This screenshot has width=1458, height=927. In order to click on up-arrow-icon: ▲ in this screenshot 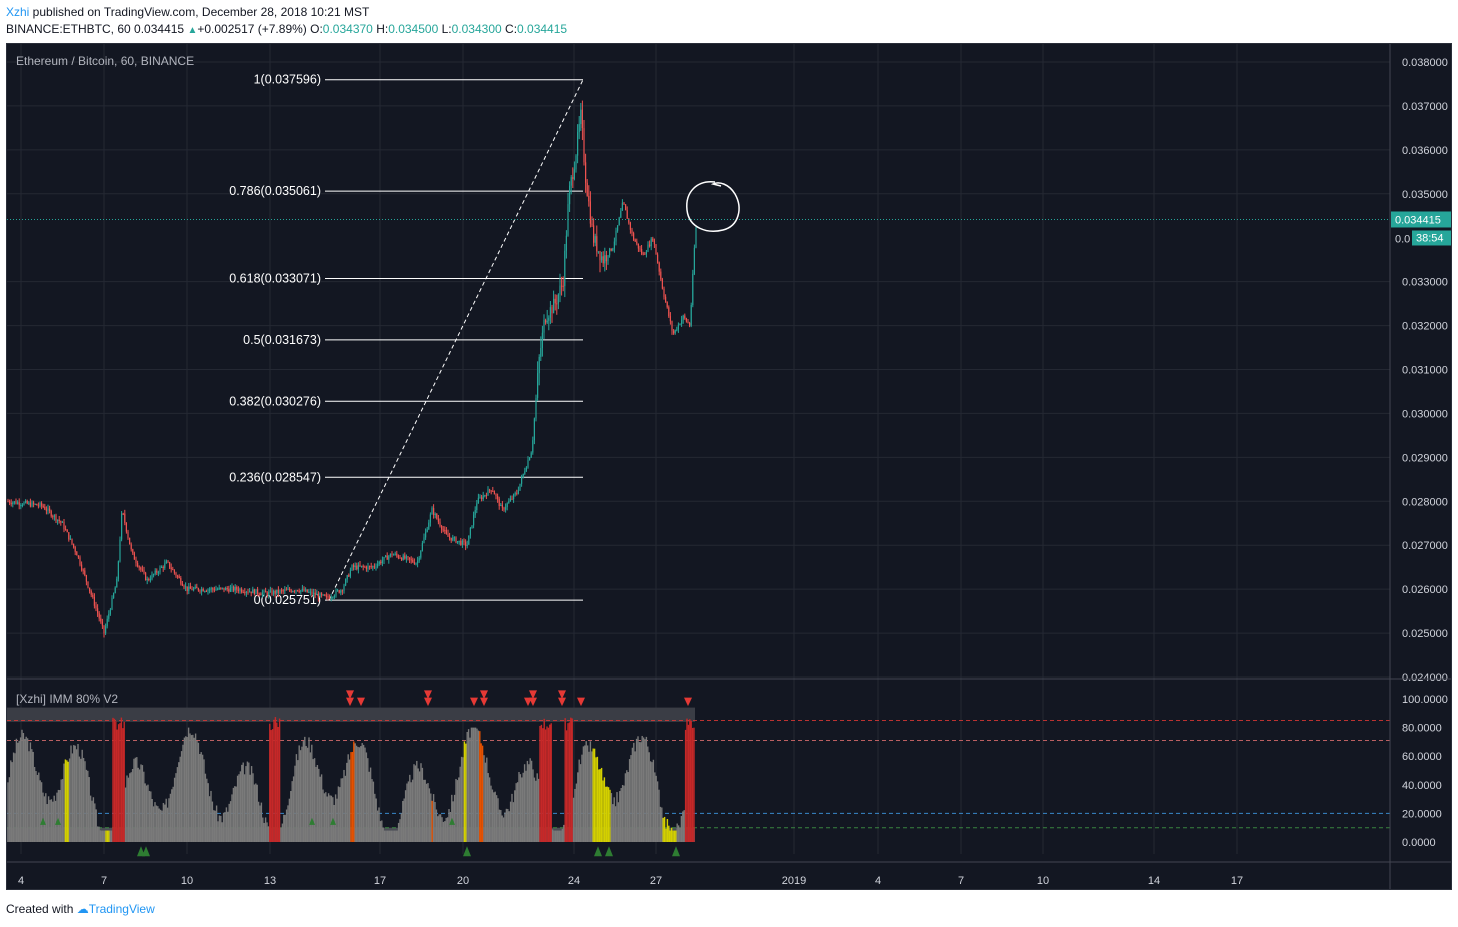, I will do `click(192, 30)`.